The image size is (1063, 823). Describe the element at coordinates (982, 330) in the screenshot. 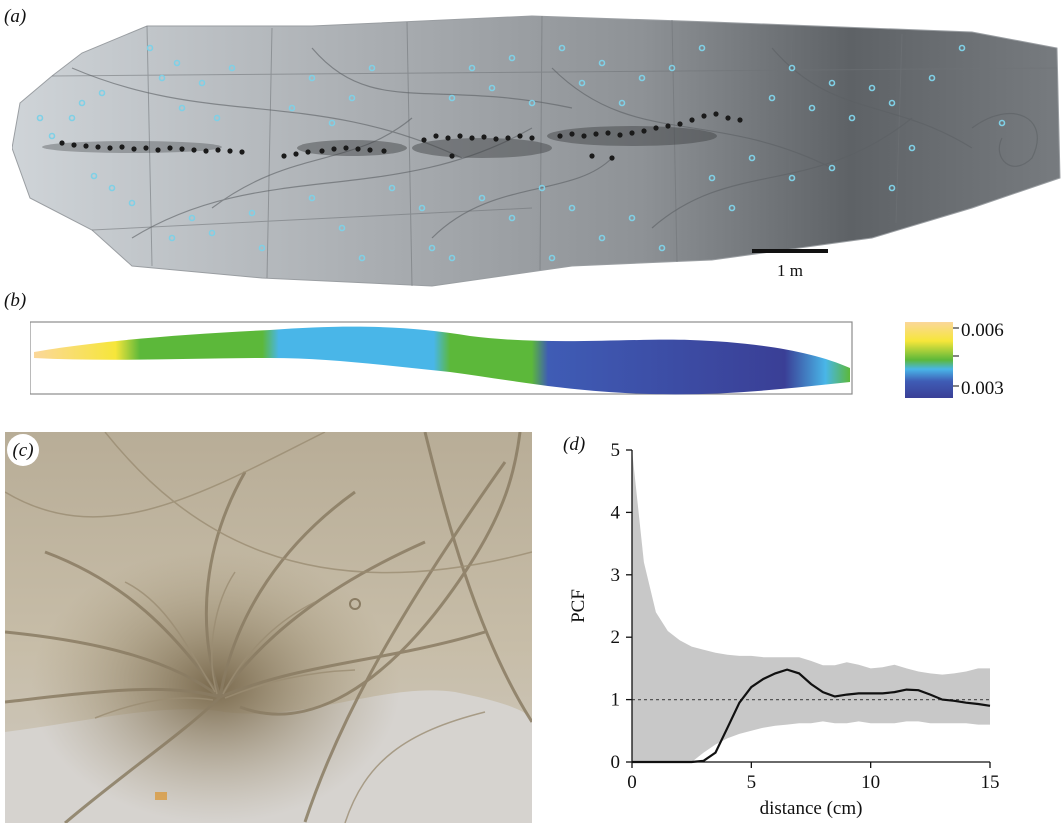

I see `colorbar-max-label: 0.006` at that location.